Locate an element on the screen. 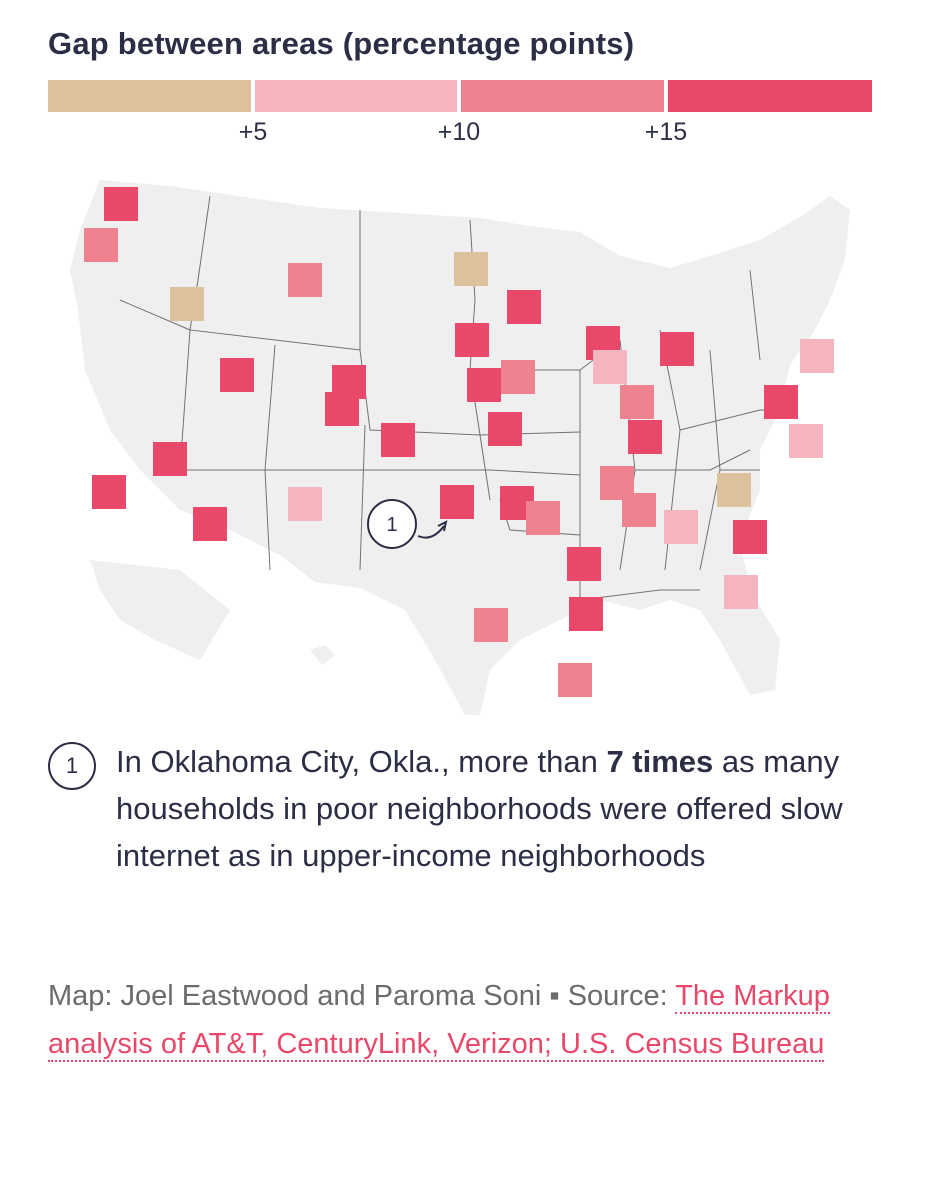 The height and width of the screenshot is (1200, 945). city-marker-chicago is located at coordinates (610, 367).